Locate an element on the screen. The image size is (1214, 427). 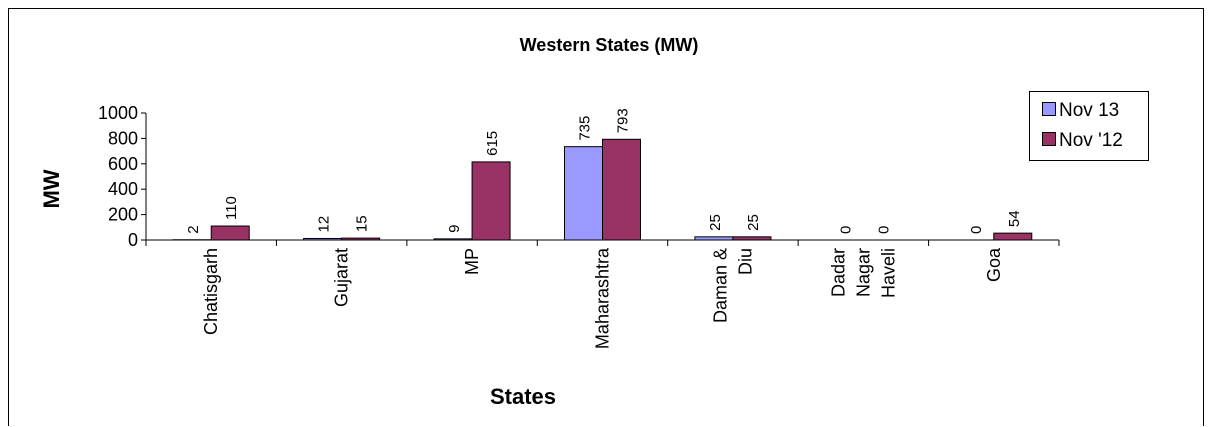
legend-item-nov-12: Nov '12 is located at coordinates (1082, 141).